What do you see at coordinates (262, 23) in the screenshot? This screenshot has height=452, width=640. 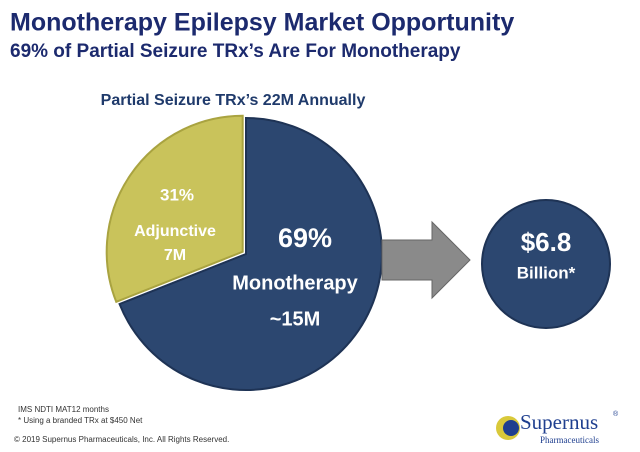 I see `title: Monotherapy Epilepsy Market Opportunity` at bounding box center [262, 23].